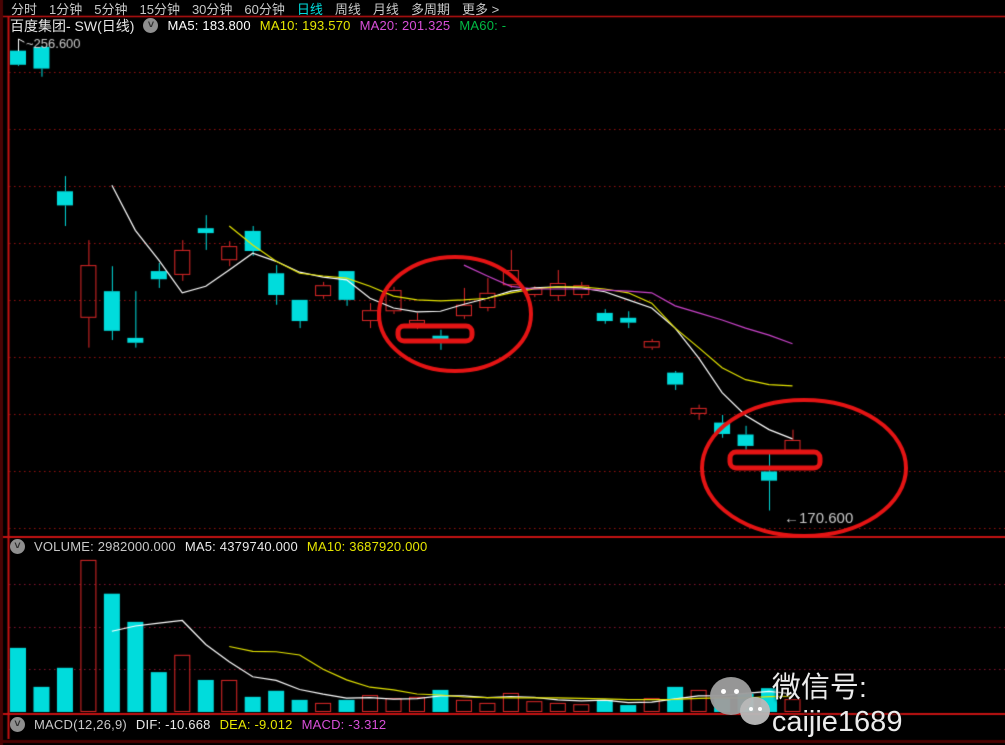 This screenshot has height=745, width=1005. What do you see at coordinates (256, 724) in the screenshot?
I see `macd-indicator-label: DEA: -9.012` at bounding box center [256, 724].